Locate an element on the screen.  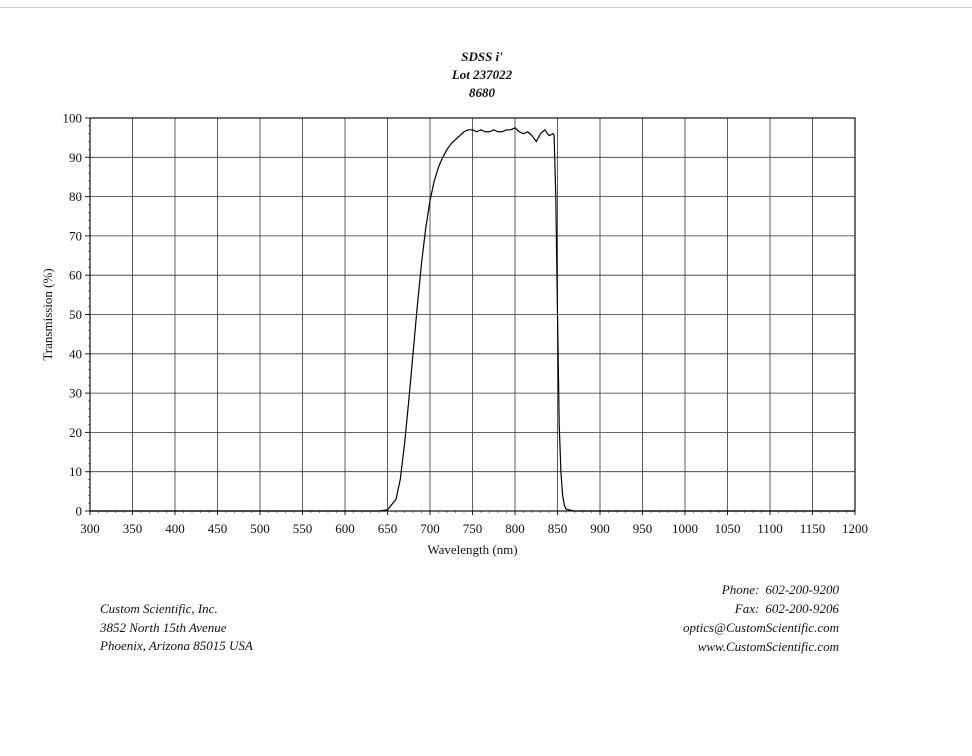
x-tick-label: 1150 is located at coordinates (813, 528).